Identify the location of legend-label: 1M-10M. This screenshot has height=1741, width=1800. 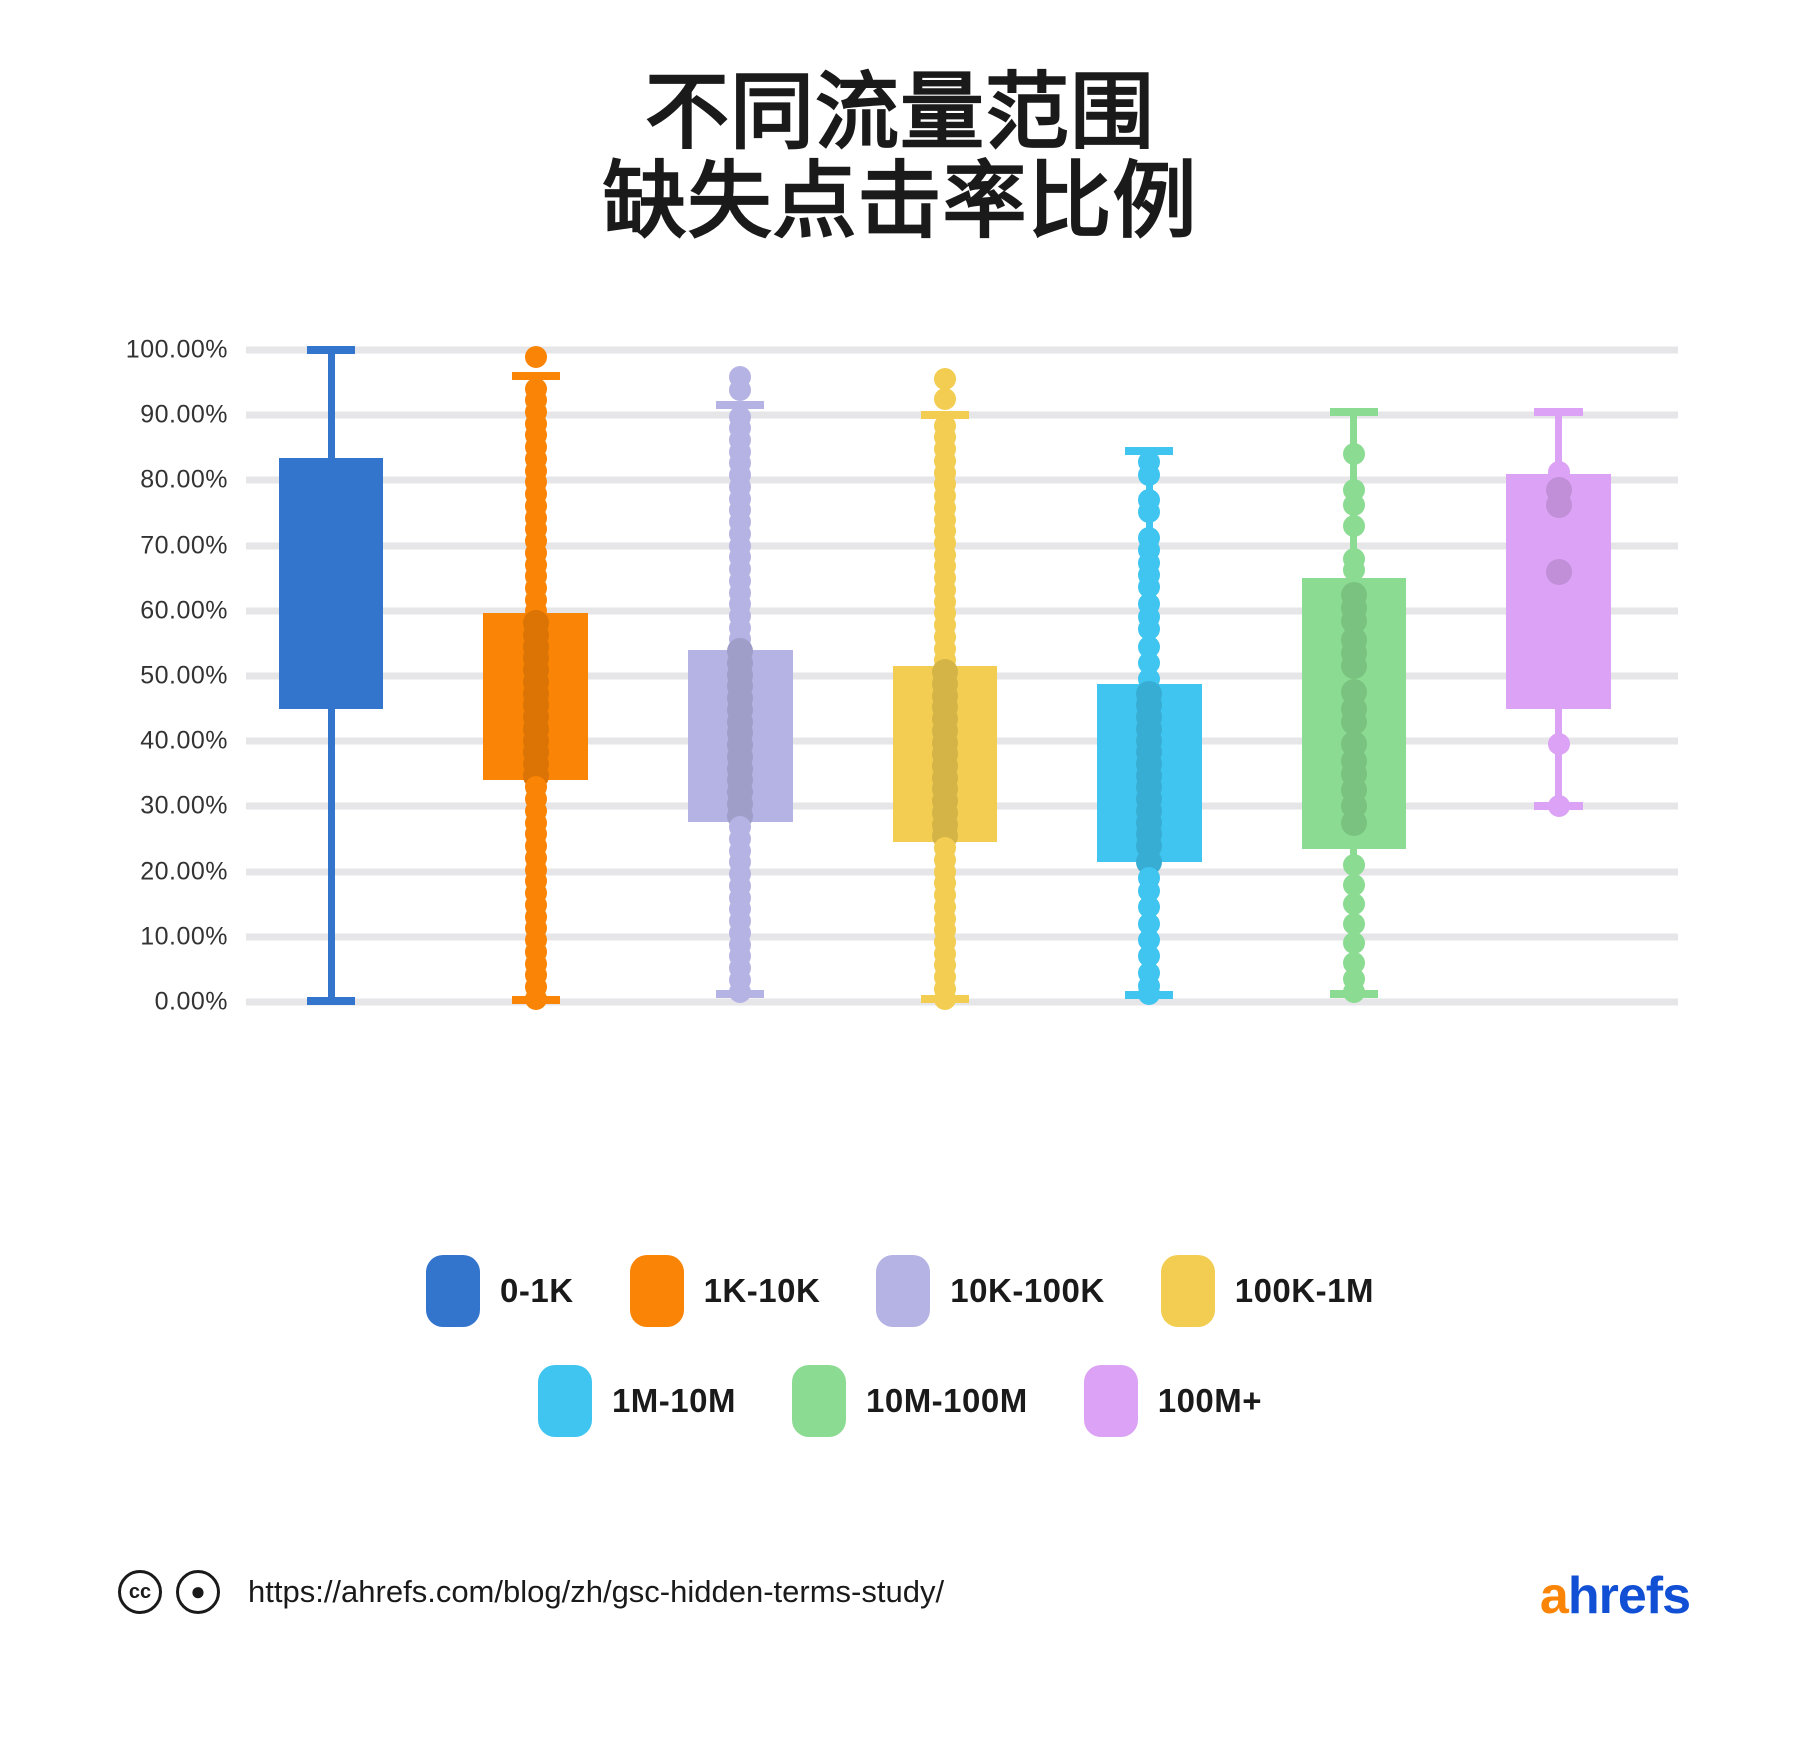
(673, 1400).